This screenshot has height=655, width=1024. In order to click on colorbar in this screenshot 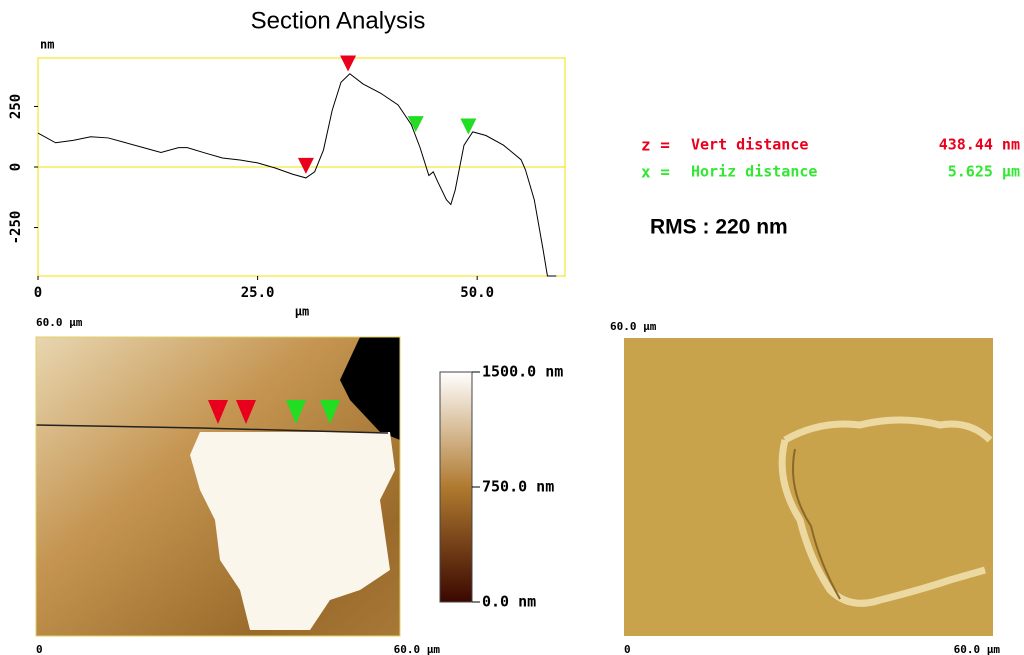, I will do `click(456, 487)`.